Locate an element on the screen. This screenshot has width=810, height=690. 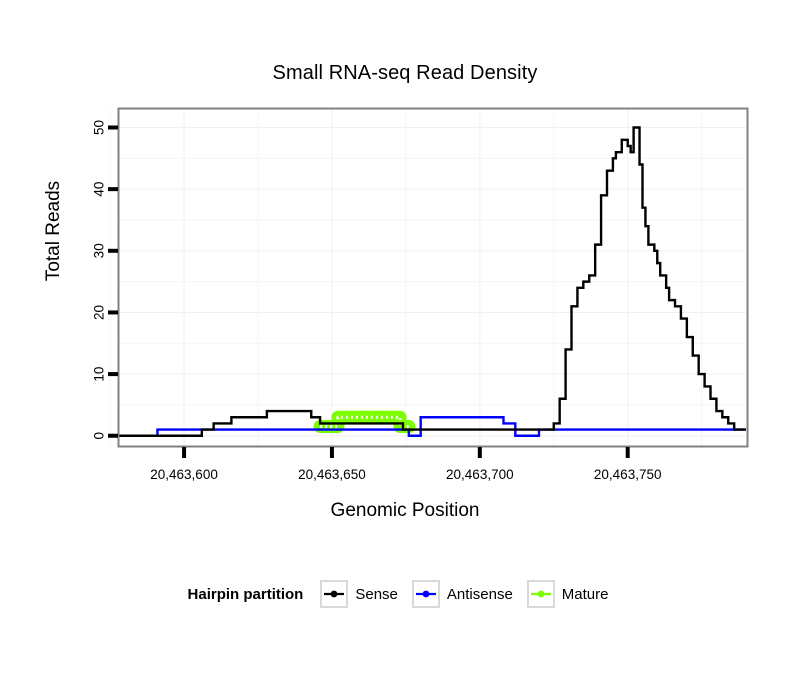
x-tick-label: 20,463,700 is located at coordinates (480, 474).